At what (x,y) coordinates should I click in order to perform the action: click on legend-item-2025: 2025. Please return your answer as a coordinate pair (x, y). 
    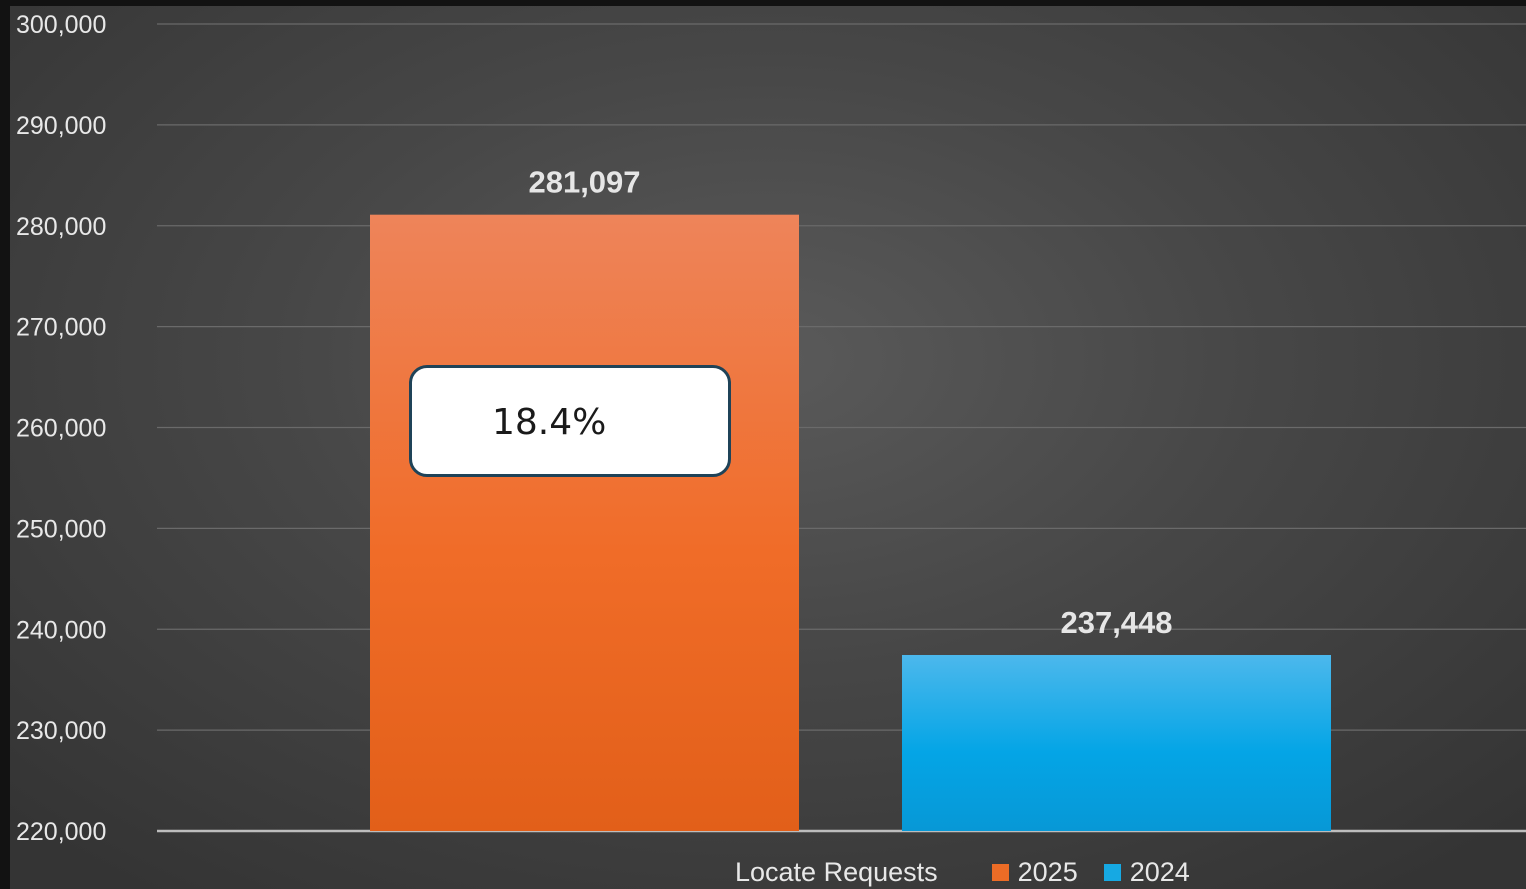
    Looking at the image, I should click on (1034, 872).